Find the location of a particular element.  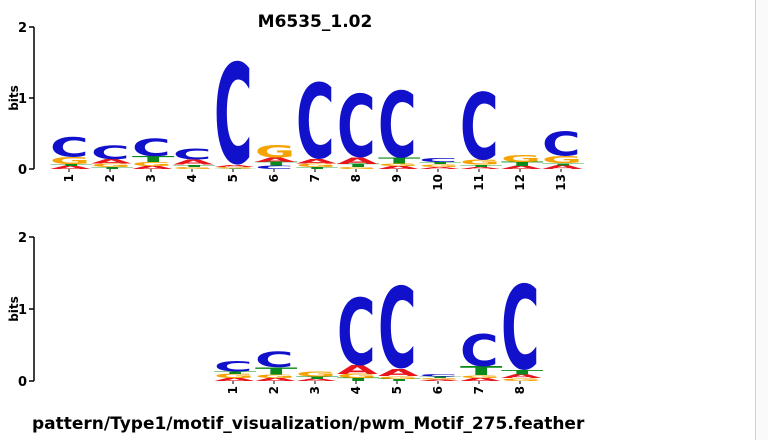

chart-title: M6535_1.02 is located at coordinates (315, 22).